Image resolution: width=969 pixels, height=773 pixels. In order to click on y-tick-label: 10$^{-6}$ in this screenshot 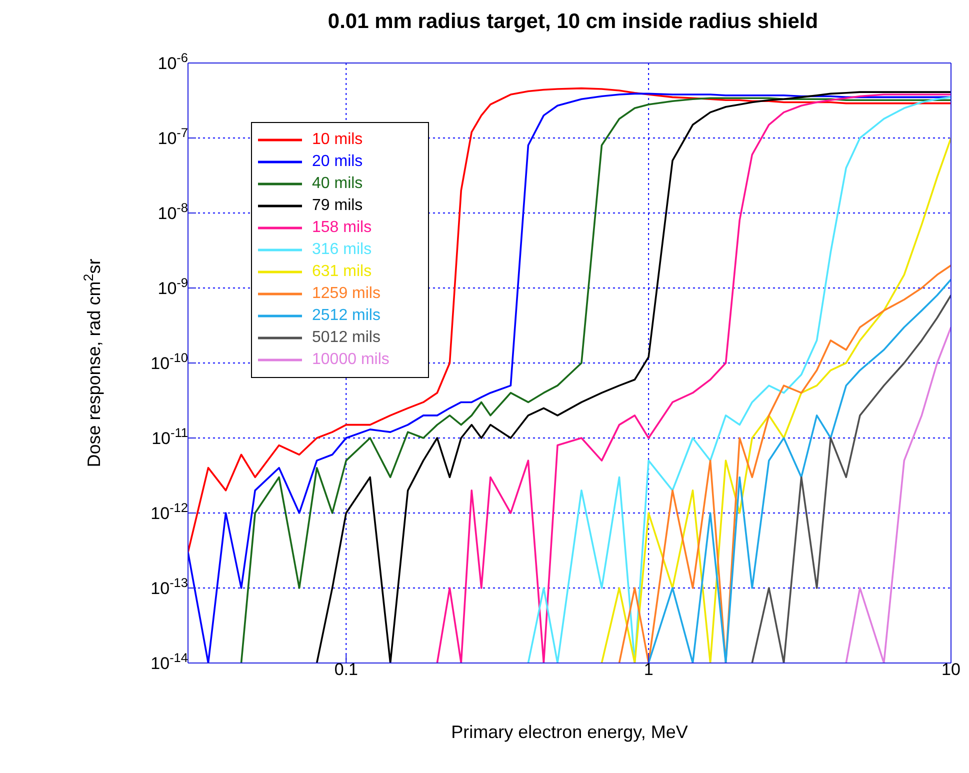, I will do `click(173, 61)`.